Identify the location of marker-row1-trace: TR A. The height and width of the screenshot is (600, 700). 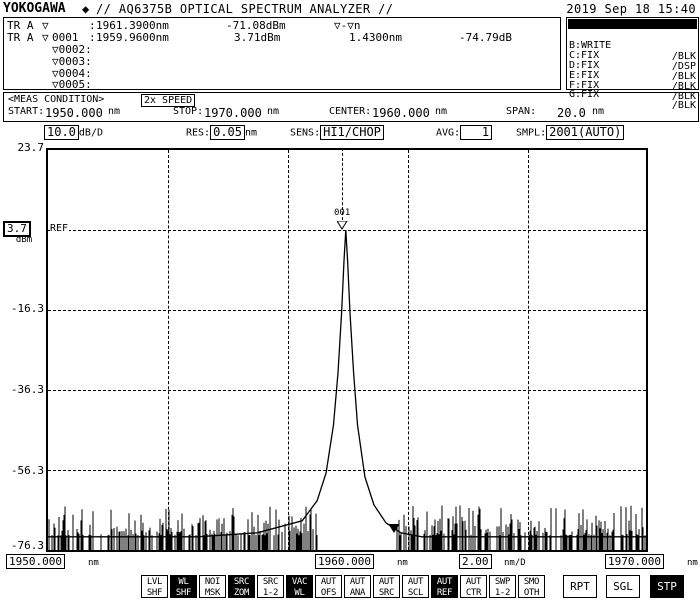
(20, 25).